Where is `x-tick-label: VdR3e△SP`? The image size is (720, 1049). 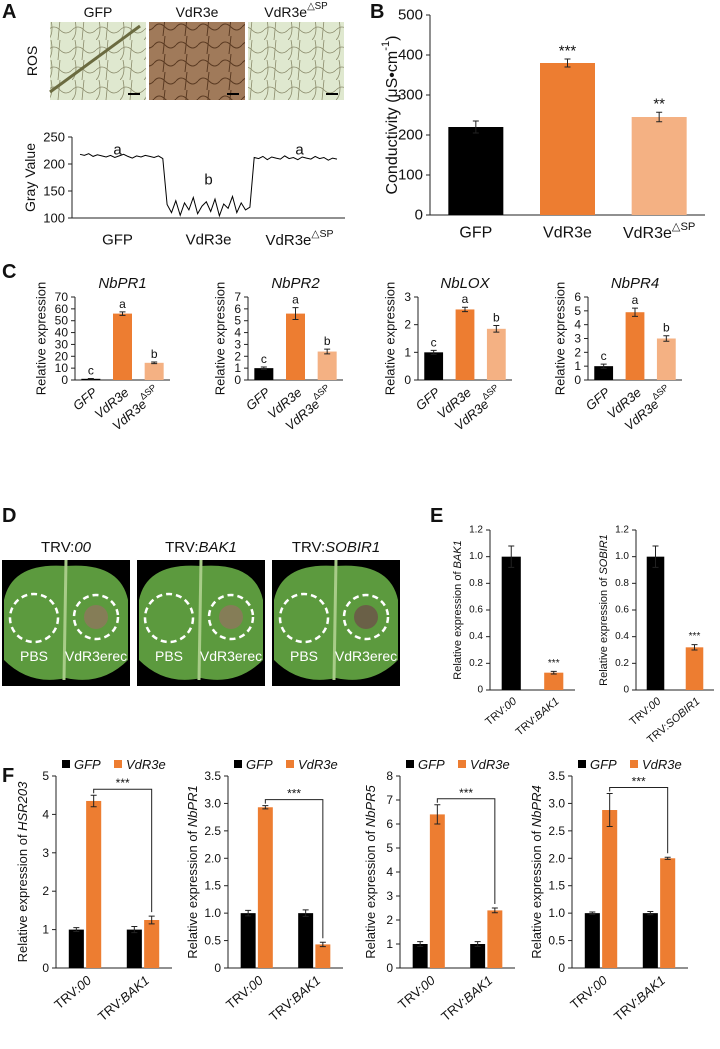 x-tick-label: VdR3e△SP is located at coordinates (659, 231).